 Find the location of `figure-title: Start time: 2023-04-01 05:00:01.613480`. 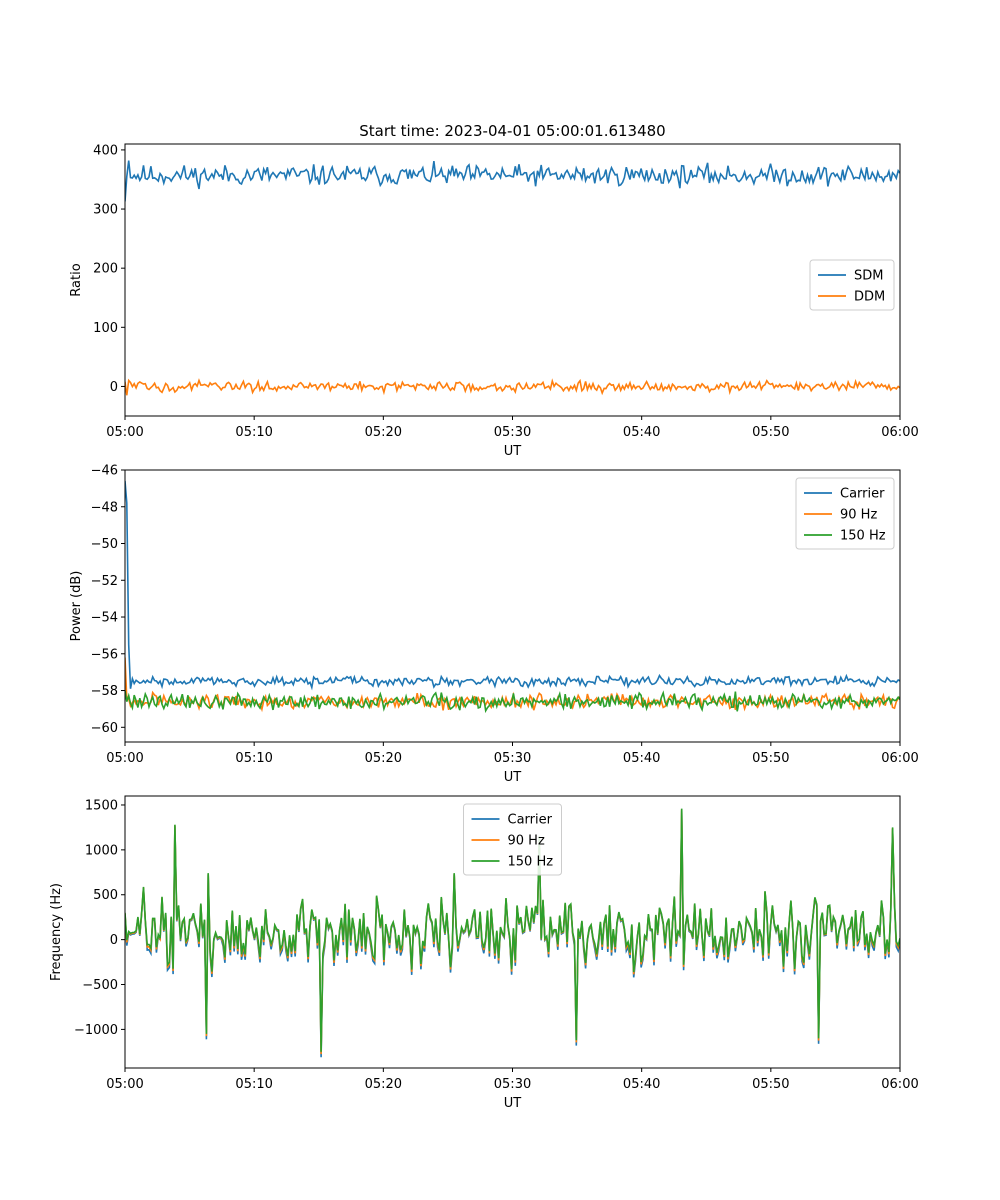

figure-title: Start time: 2023-04-01 05:00:01.613480 is located at coordinates (512, 131).